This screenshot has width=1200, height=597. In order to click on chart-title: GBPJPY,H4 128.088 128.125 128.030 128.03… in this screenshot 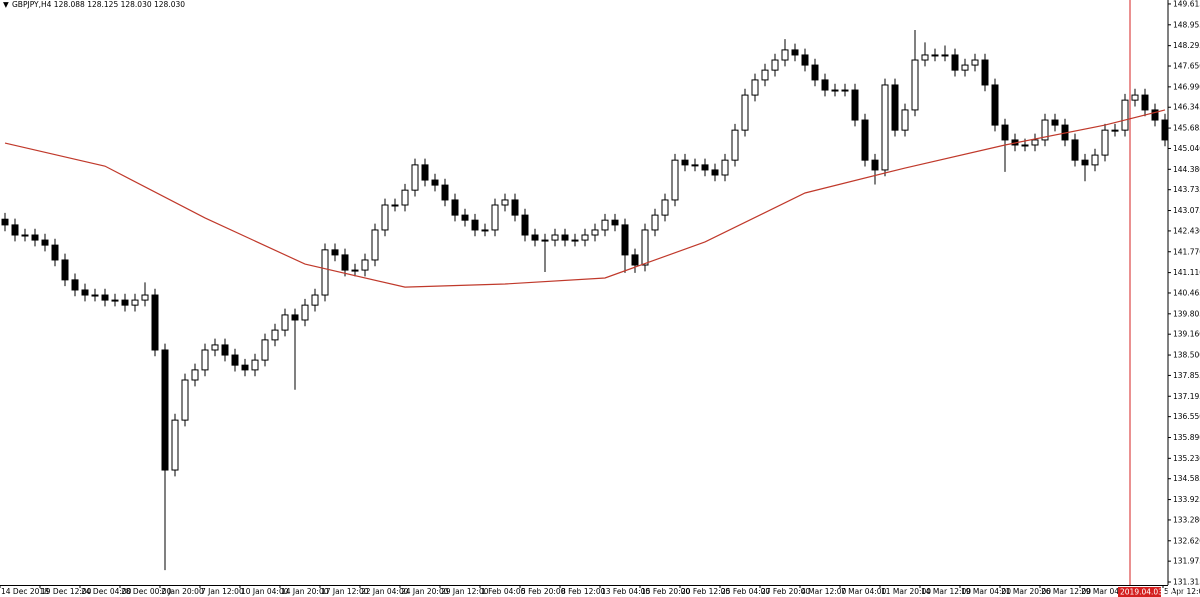, I will do `click(98, 4)`.